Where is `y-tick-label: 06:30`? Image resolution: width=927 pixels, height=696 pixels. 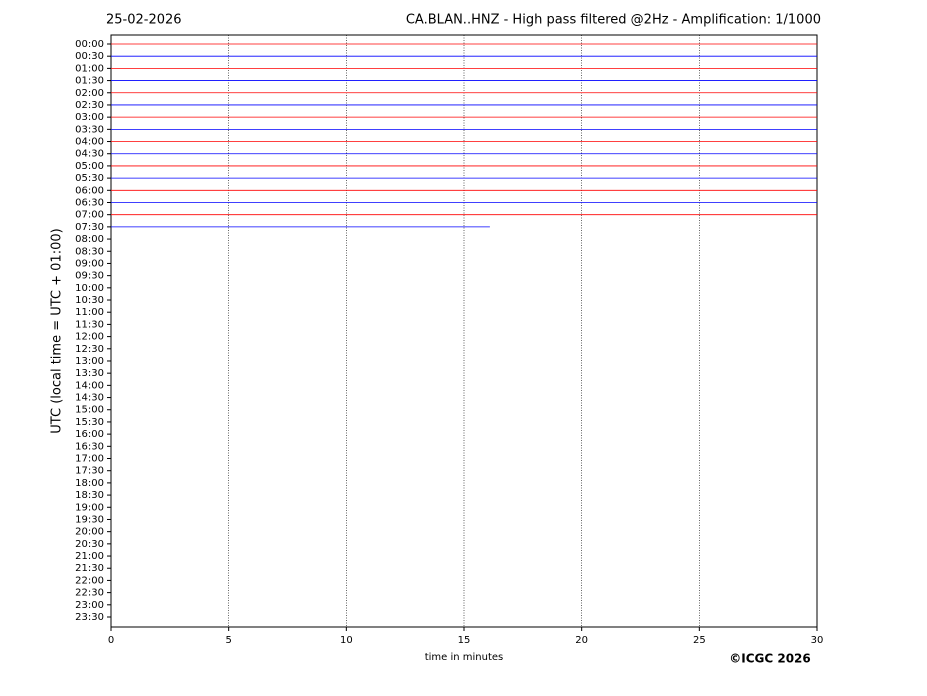 y-tick-label: 06:30 is located at coordinates (89, 202).